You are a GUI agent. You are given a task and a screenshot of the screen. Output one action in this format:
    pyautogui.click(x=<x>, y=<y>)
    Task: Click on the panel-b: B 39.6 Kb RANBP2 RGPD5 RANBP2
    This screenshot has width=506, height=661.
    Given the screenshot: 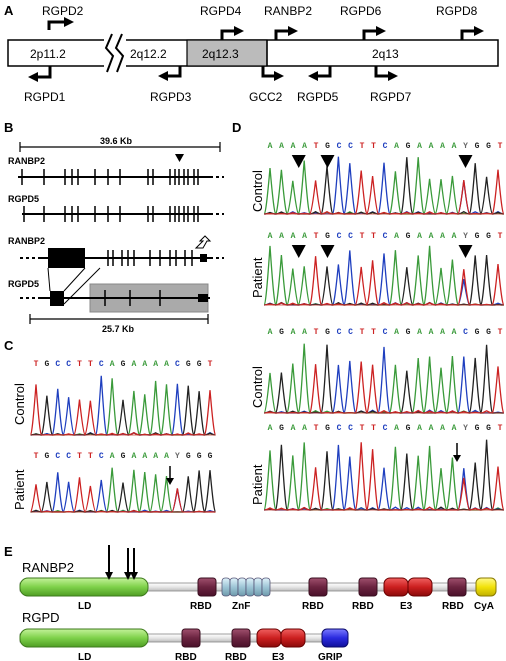 What is the action you would take?
    pyautogui.click(x=114, y=227)
    